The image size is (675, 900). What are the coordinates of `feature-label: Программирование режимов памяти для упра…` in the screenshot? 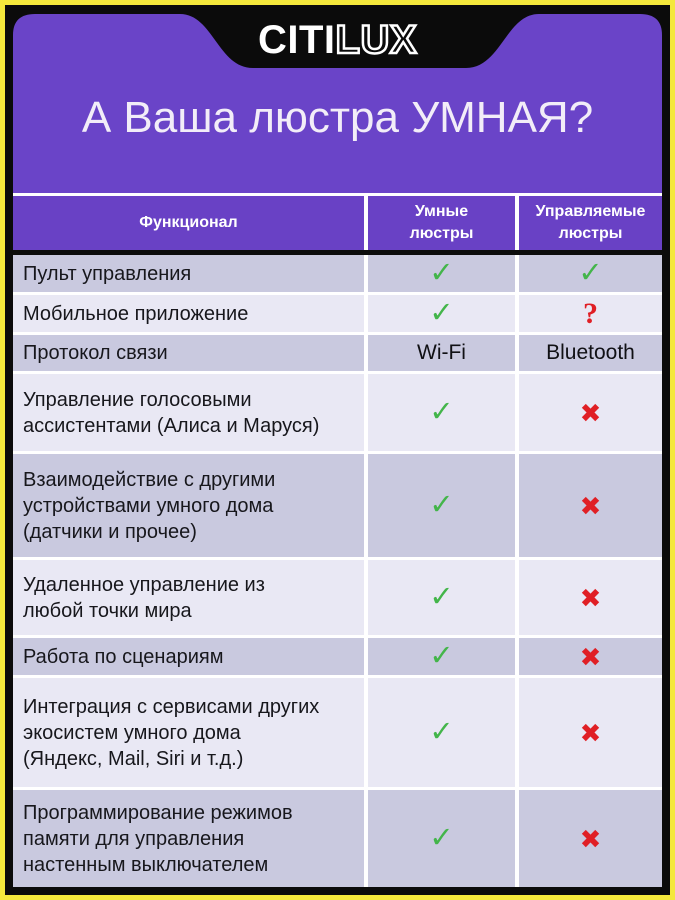 It's located at (158, 838).